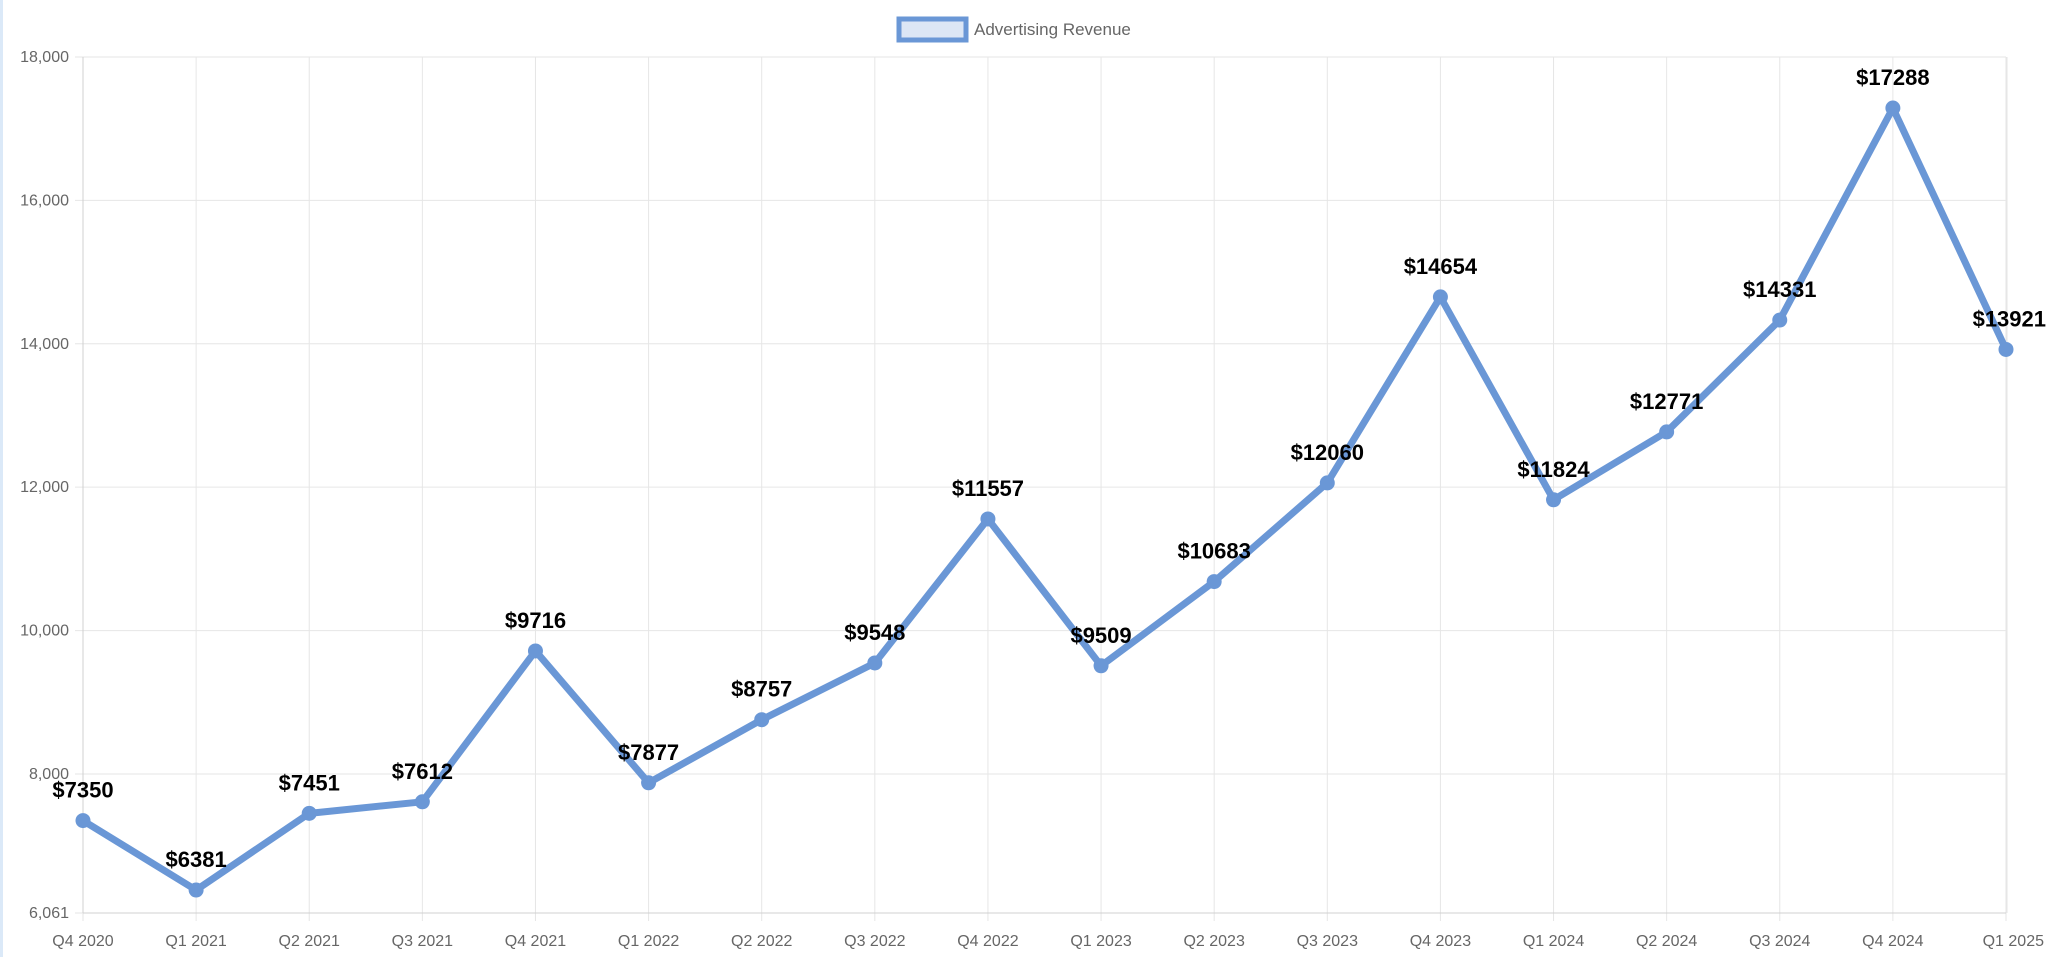 The width and height of the screenshot is (2048, 957). Describe the element at coordinates (1327, 452) in the screenshot. I see `data-label: $12060` at that location.